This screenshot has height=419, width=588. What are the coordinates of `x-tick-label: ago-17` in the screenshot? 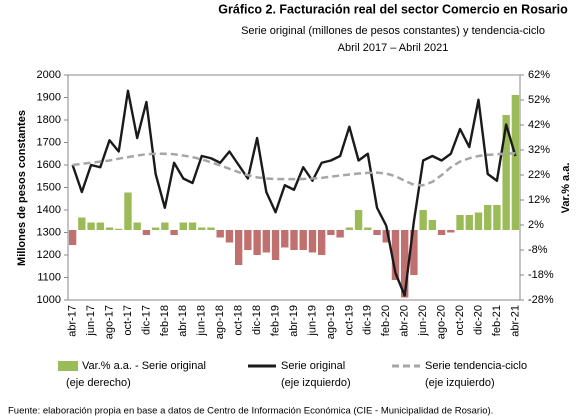 It's located at (109, 322).